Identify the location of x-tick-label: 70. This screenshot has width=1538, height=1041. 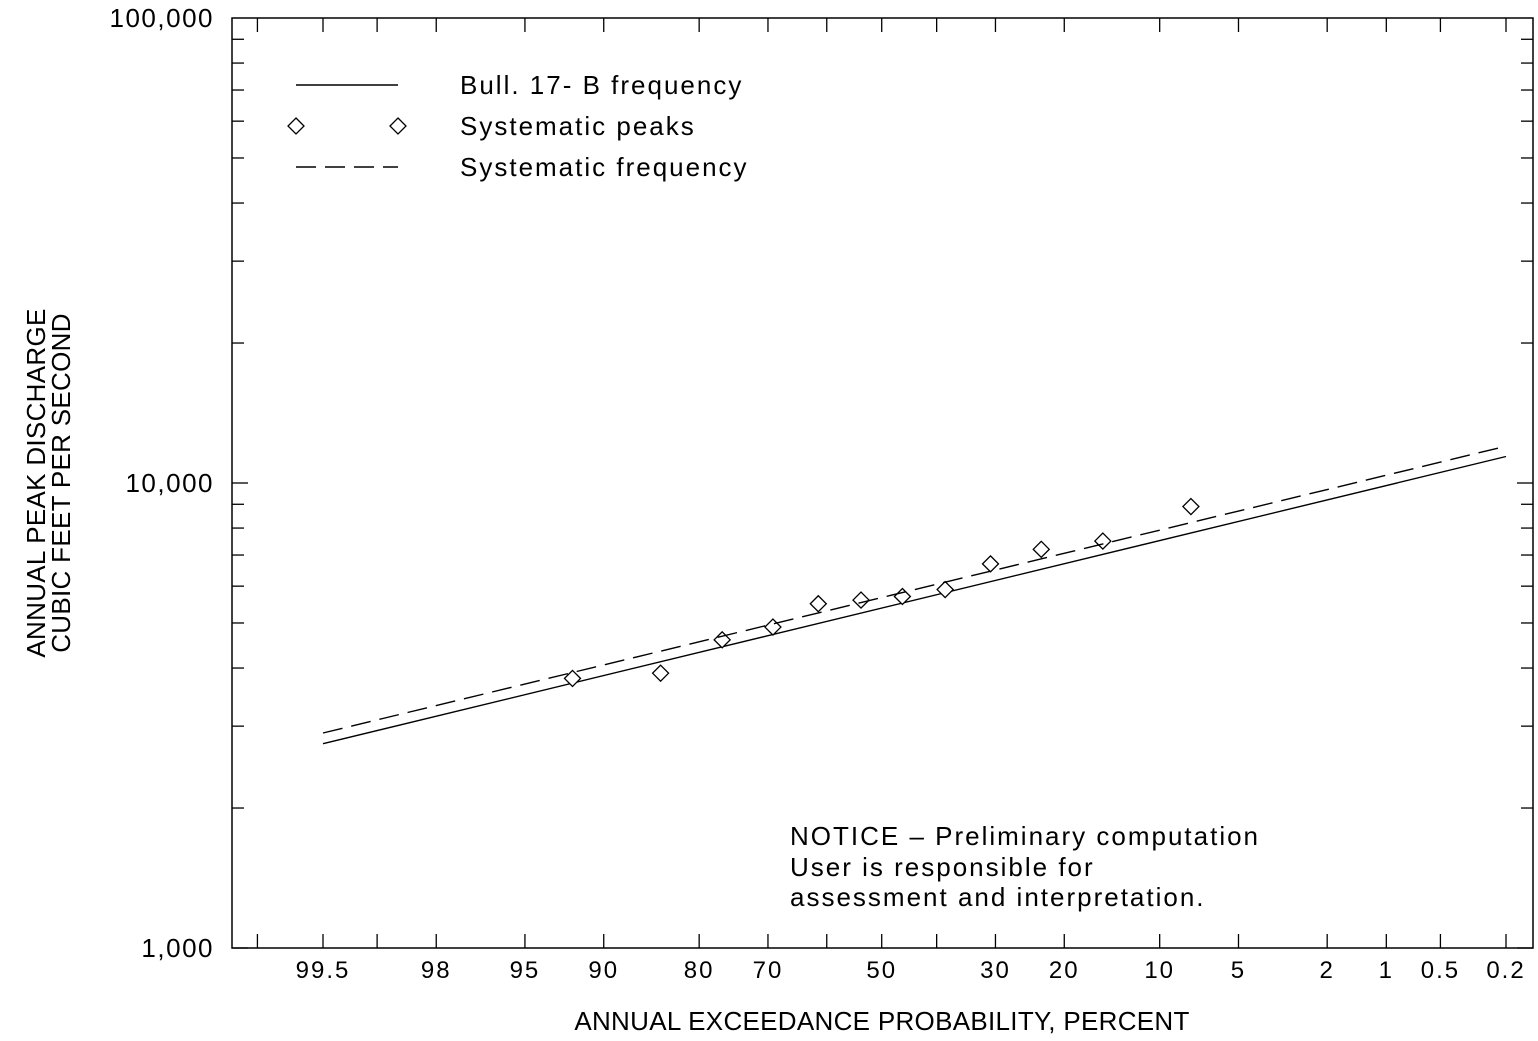
(768, 970).